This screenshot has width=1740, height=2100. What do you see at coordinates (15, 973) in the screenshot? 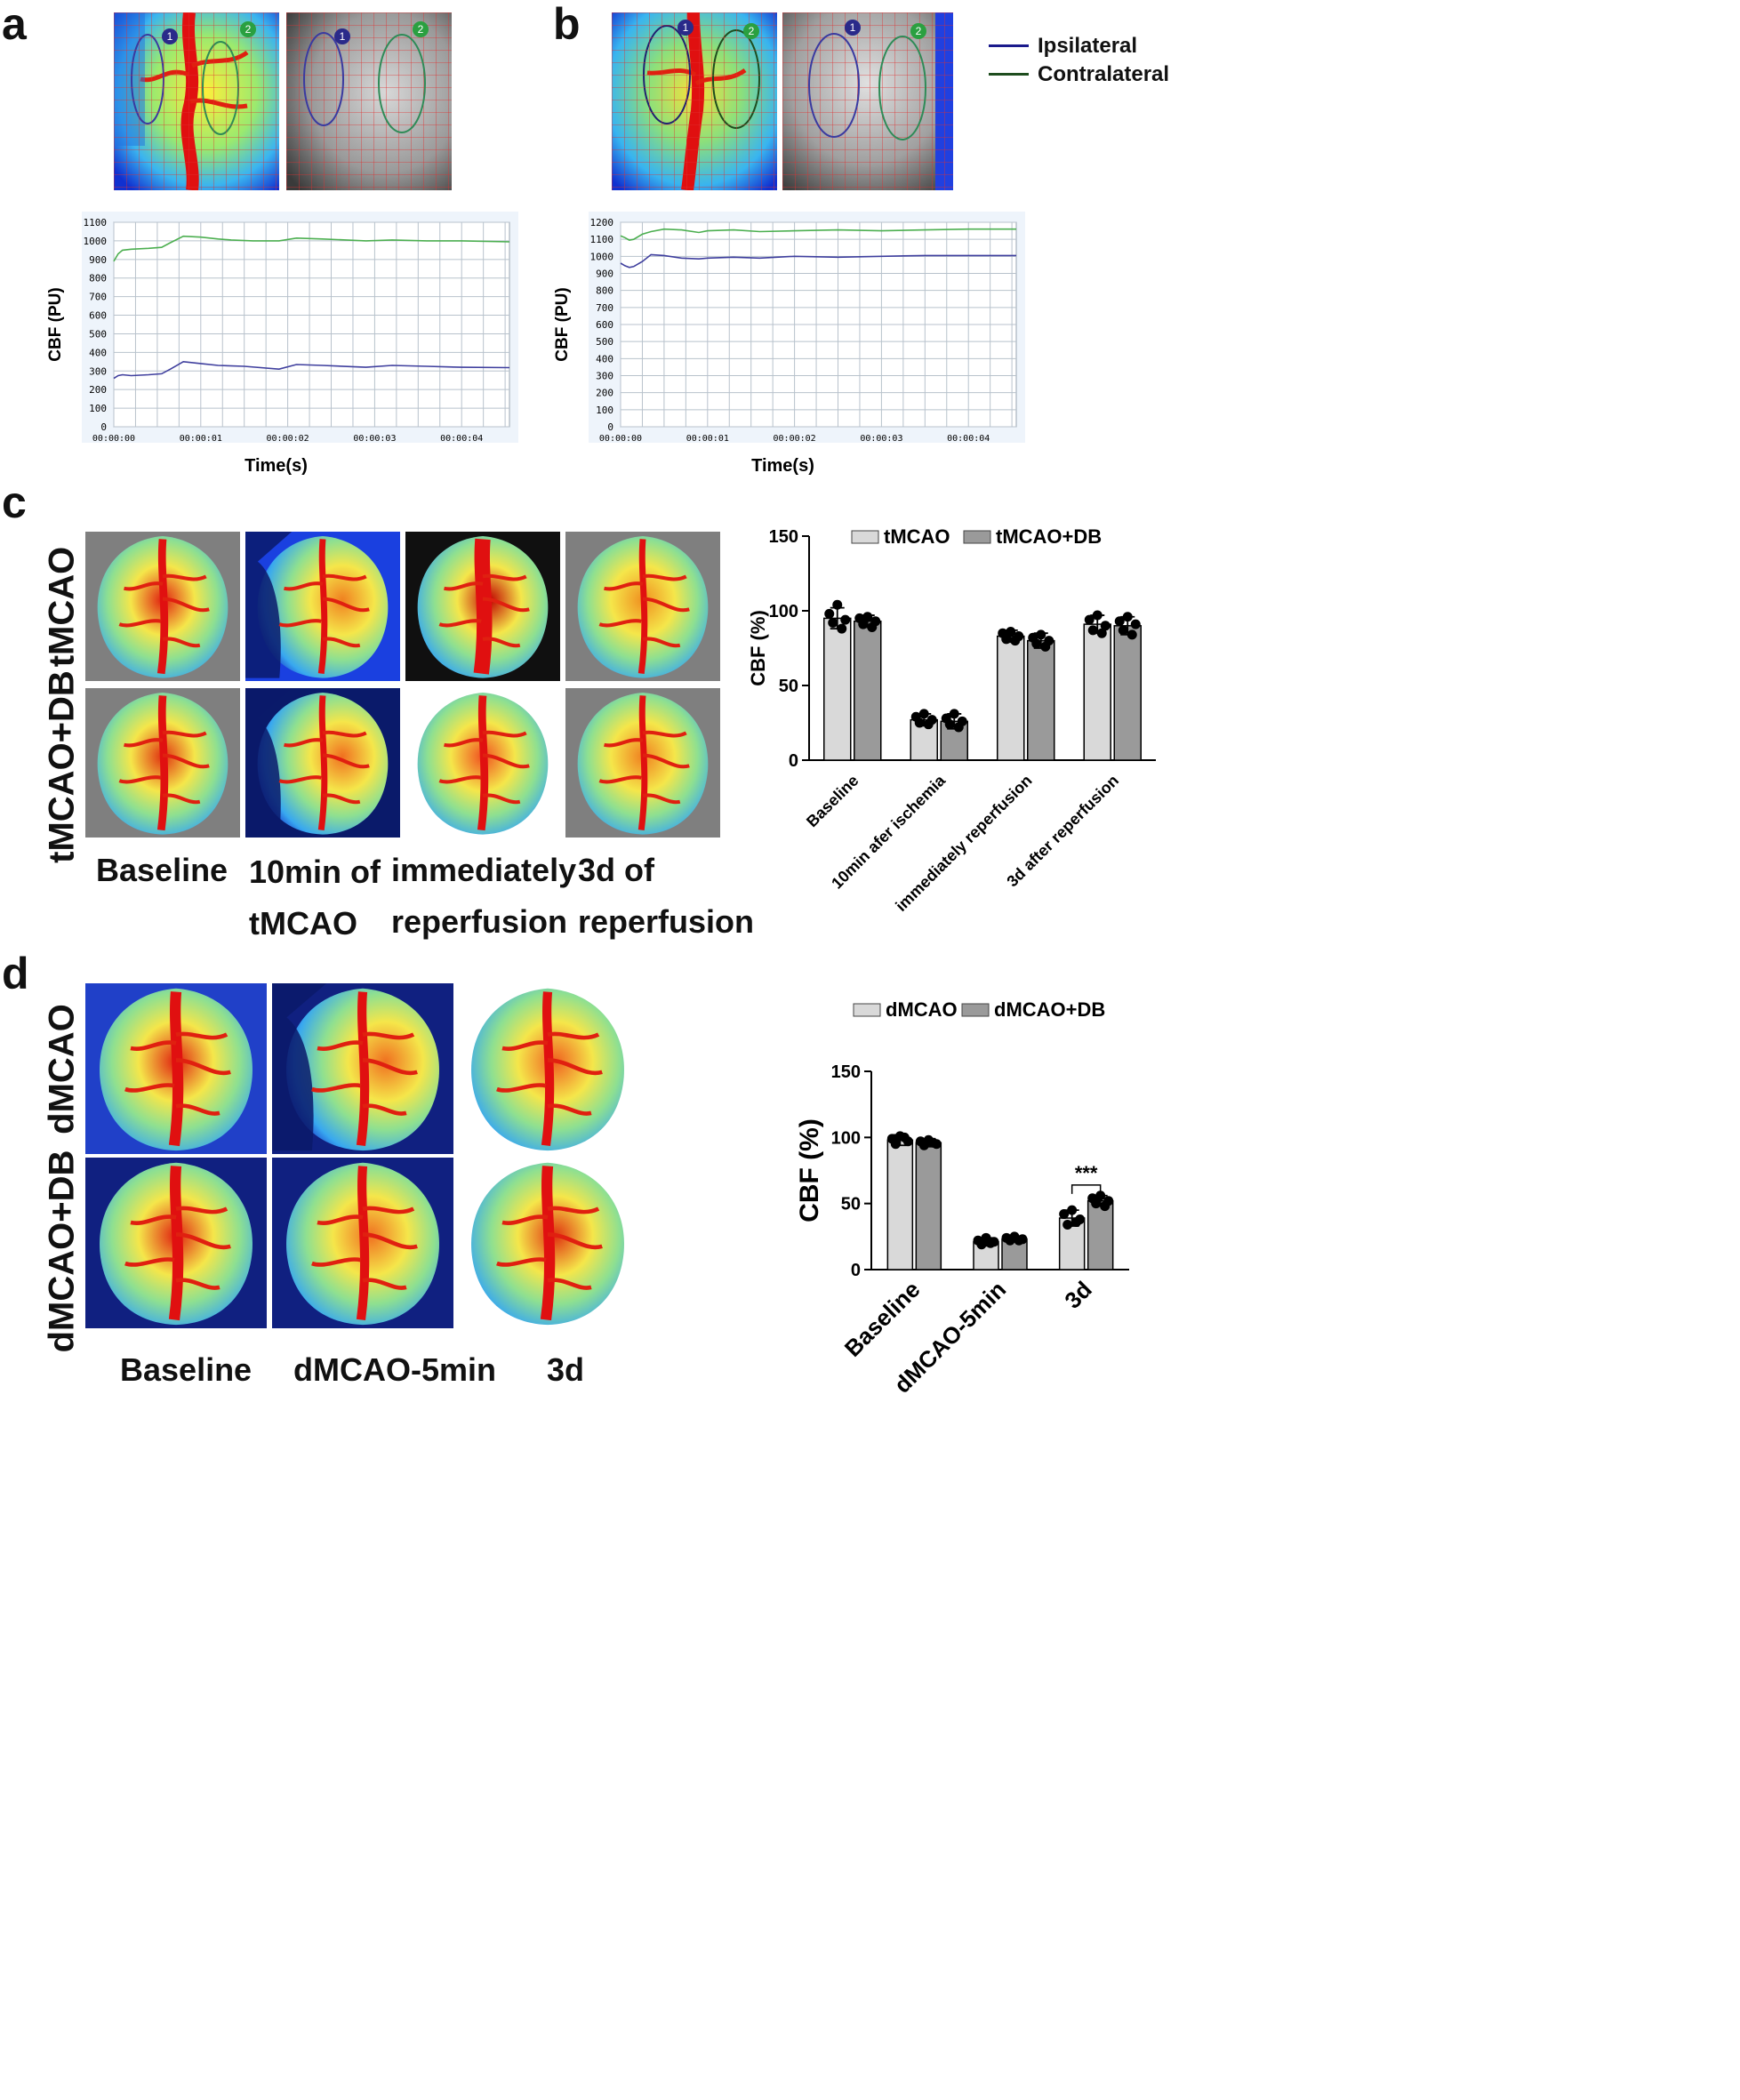
I see `panel-label-d: d` at bounding box center [15, 973].